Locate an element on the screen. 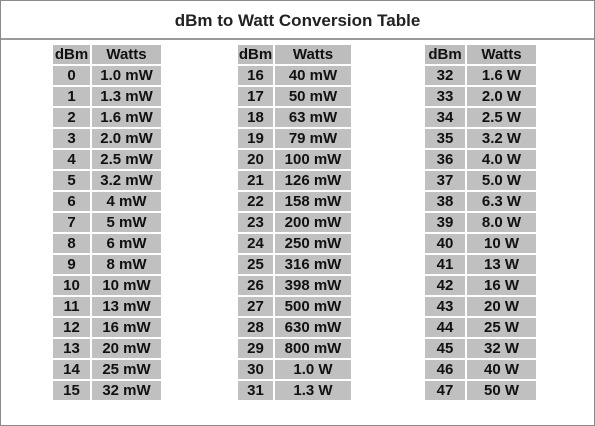 The width and height of the screenshot is (595, 426). dbm-cell: 26 is located at coordinates (255, 286).